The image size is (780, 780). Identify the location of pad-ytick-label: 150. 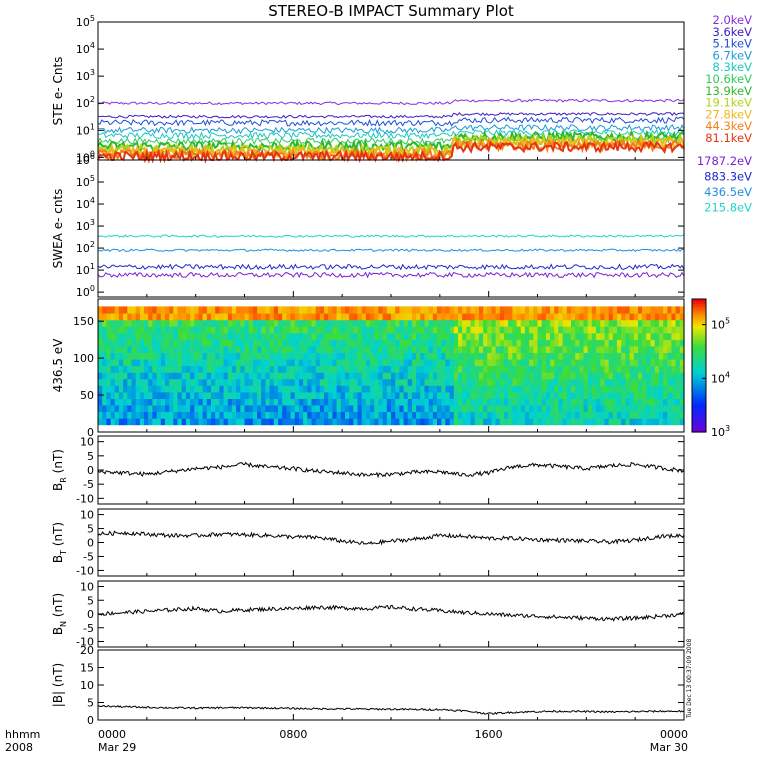
(83, 321).